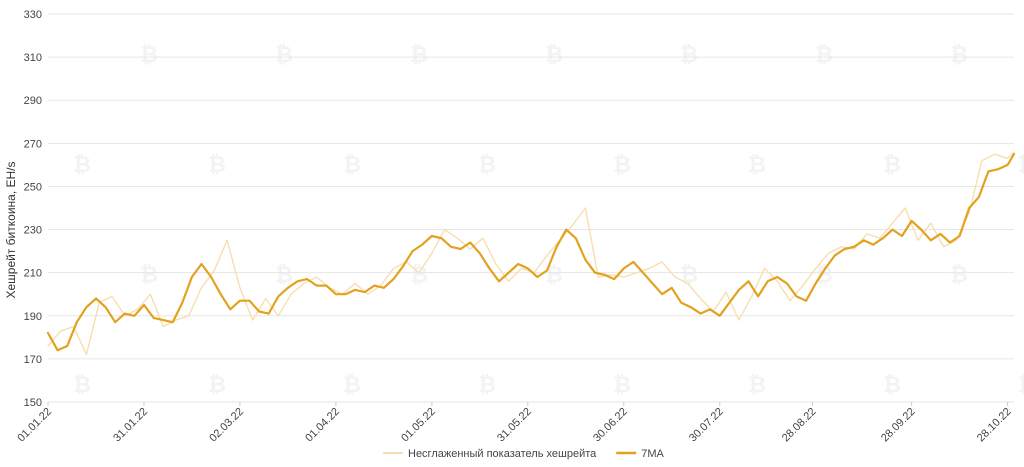  I want to click on x-tick-label: 31.05.22, so click(514, 425).